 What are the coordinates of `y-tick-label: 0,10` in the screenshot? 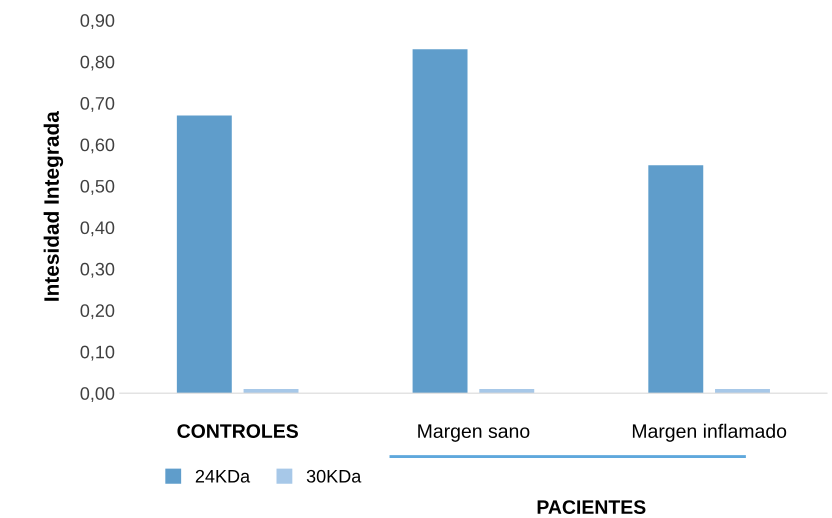 It's located at (97, 353).